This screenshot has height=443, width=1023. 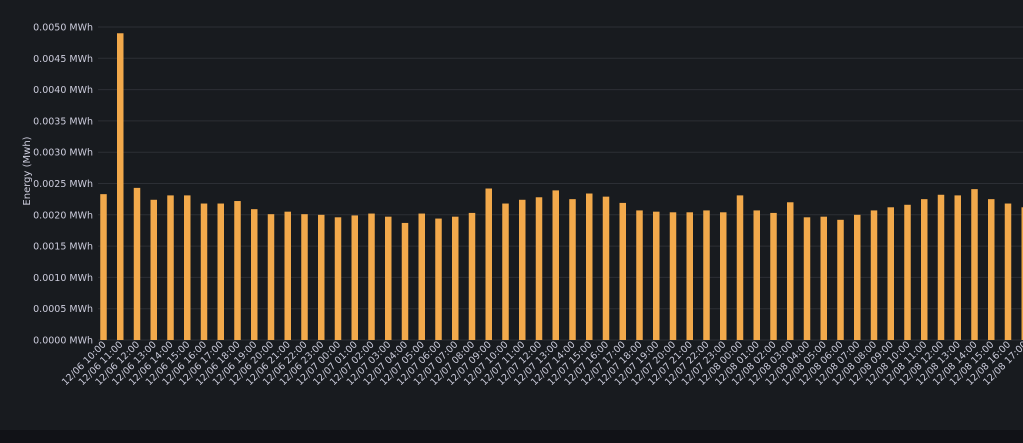 What do you see at coordinates (27, 170) in the screenshot?
I see `y-axis-label: Energy (Mwh)` at bounding box center [27, 170].